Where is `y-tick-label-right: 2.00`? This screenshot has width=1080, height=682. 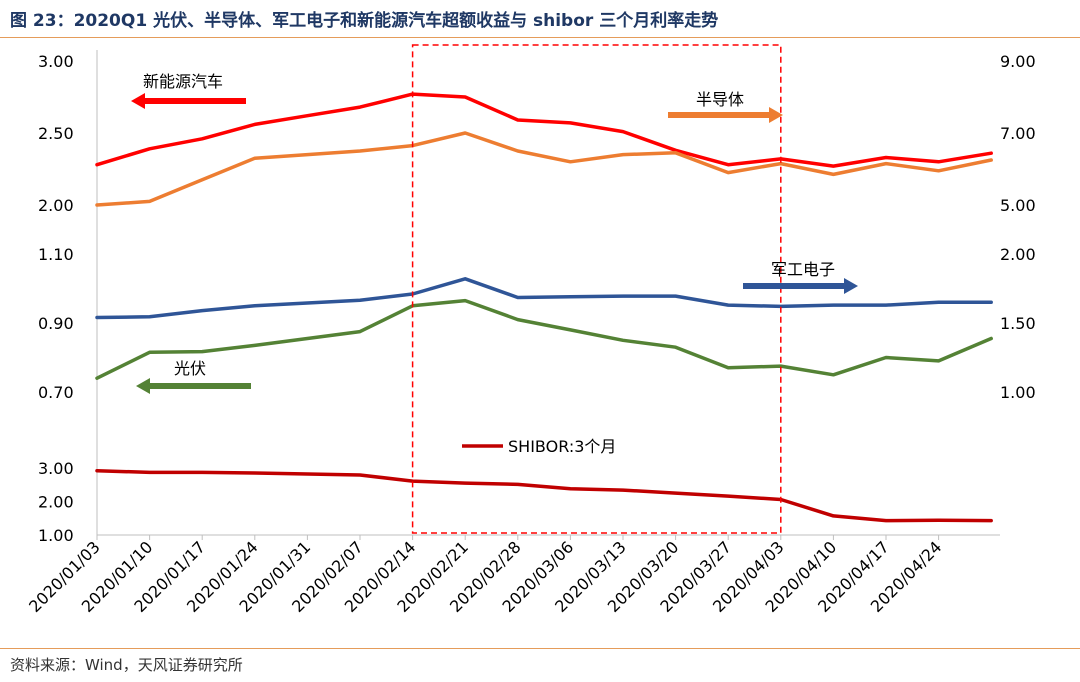
y-tick-label-right: 2.00 is located at coordinates (1018, 254).